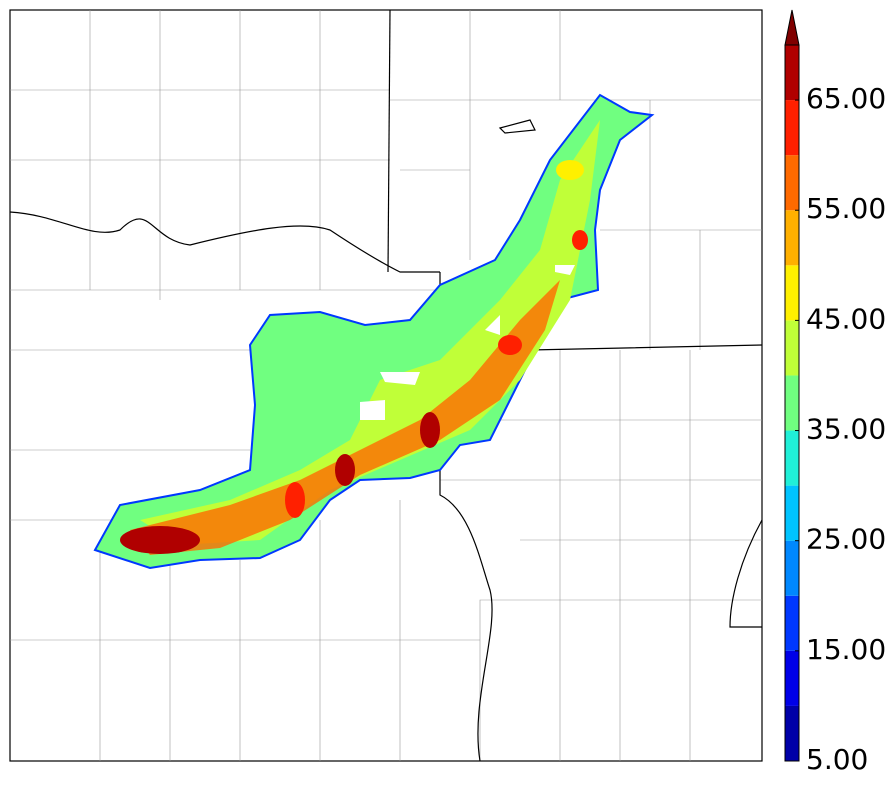  What do you see at coordinates (837, 759) in the screenshot?
I see `colorbar-tick-label: 5.00` at bounding box center [837, 759].